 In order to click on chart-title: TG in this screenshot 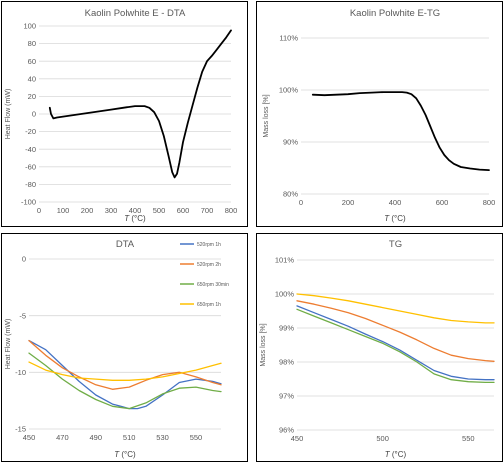, I will do `click(395, 244)`.